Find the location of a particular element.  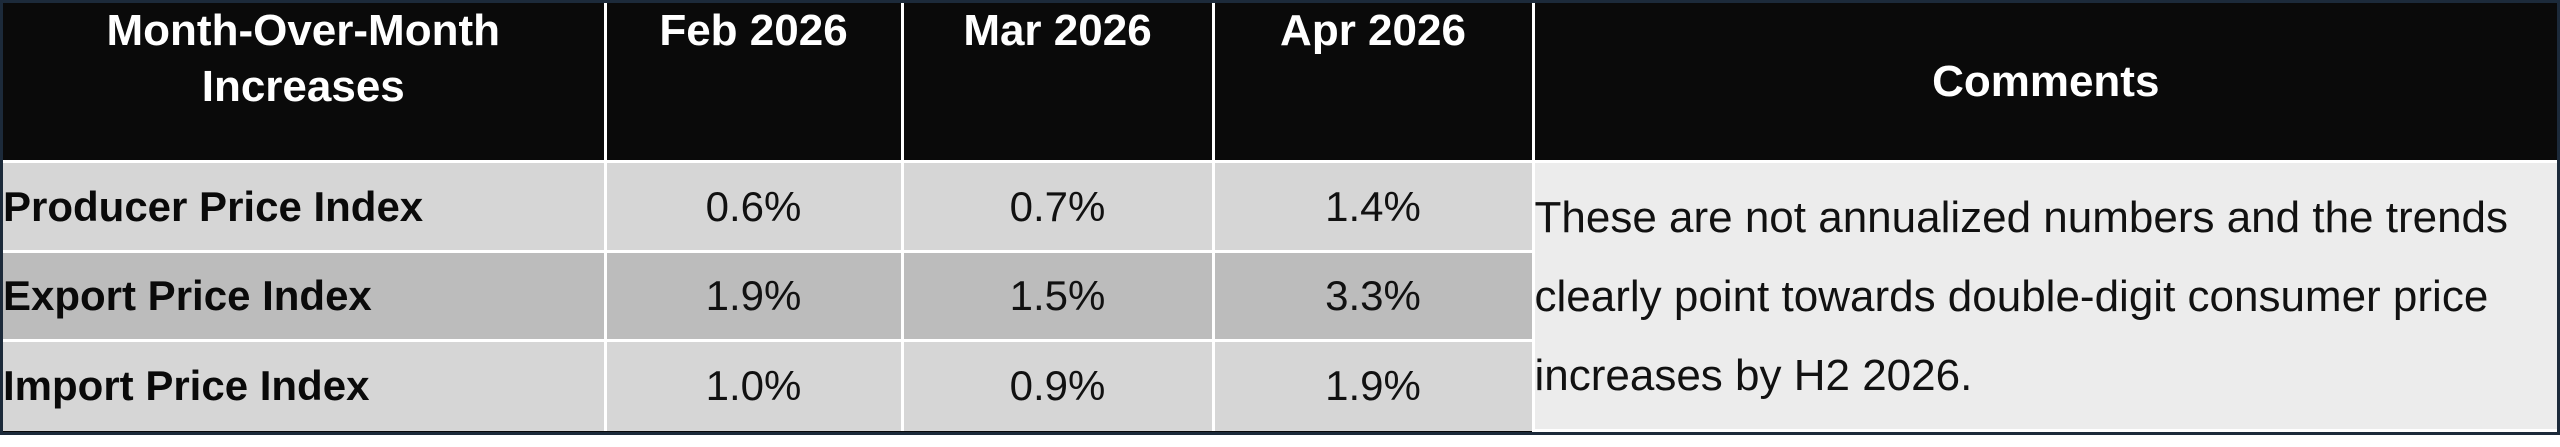

cell-ipi-feb: 1.0% is located at coordinates (753, 385).